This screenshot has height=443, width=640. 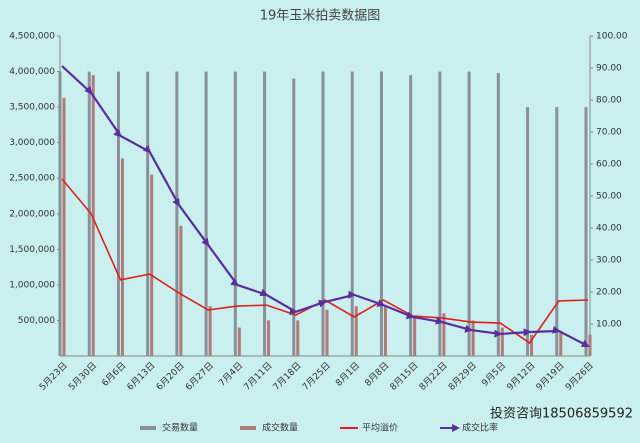 I want to click on chart-title: 19年玉米拍卖数据图, so click(x=320, y=16).